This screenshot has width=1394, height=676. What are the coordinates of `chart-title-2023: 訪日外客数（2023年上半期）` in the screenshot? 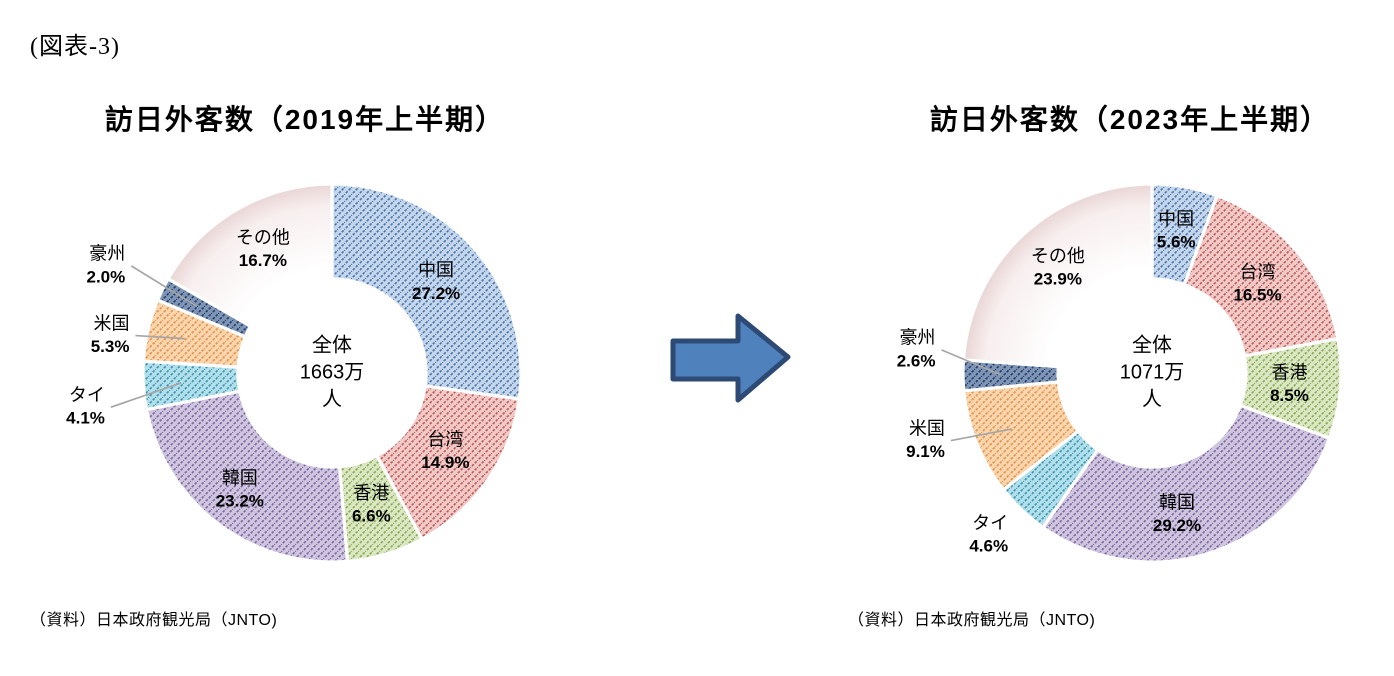 It's located at (1130, 119).